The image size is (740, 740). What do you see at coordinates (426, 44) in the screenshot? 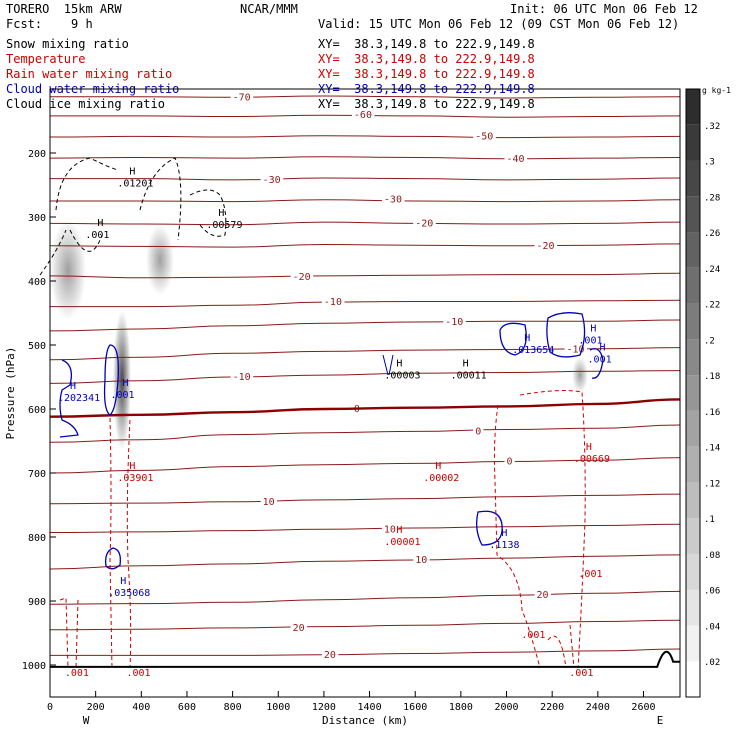
I see `field-xy: XY= 38.3,149.8 to 222.9,149.8` at bounding box center [426, 44].